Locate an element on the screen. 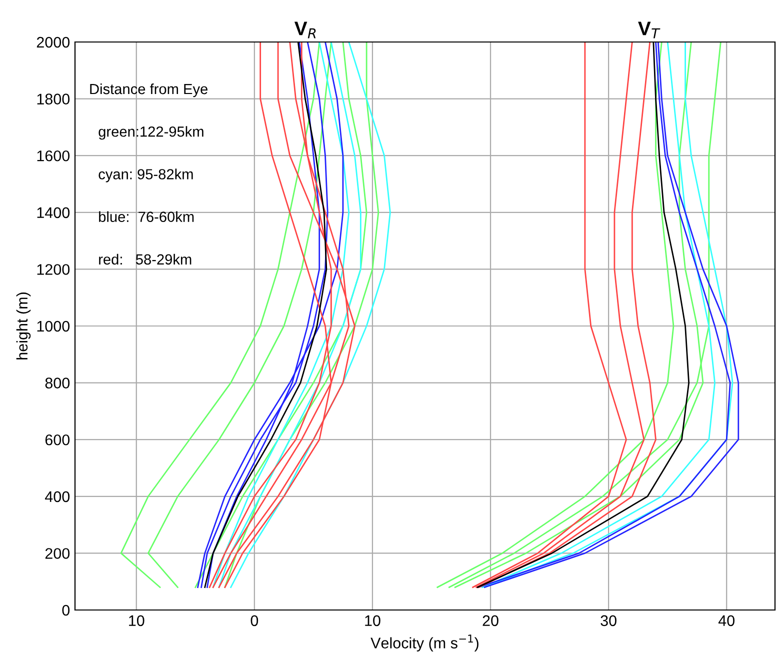 This screenshot has width=777, height=668. x-tick-label: 40 is located at coordinates (726, 620).